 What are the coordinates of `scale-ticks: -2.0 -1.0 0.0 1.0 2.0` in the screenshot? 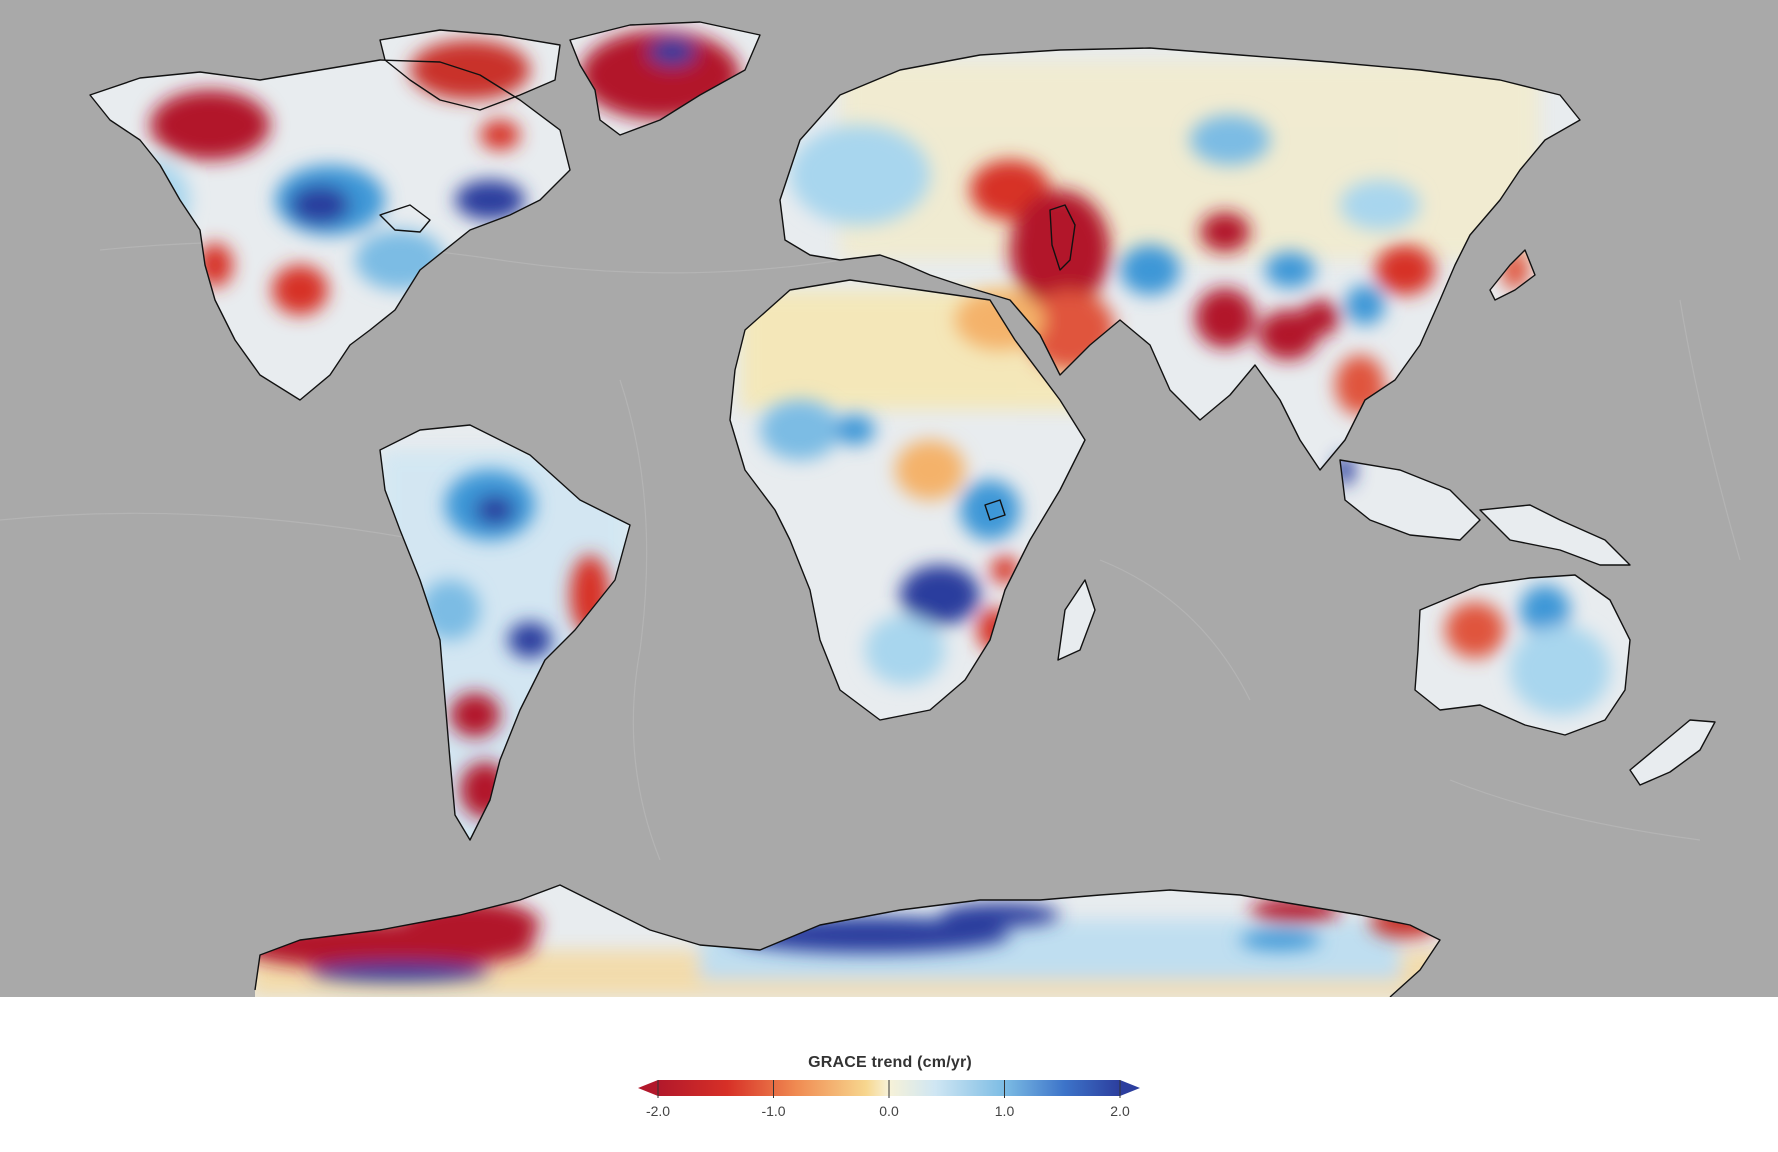 It's located at (888, 1099).